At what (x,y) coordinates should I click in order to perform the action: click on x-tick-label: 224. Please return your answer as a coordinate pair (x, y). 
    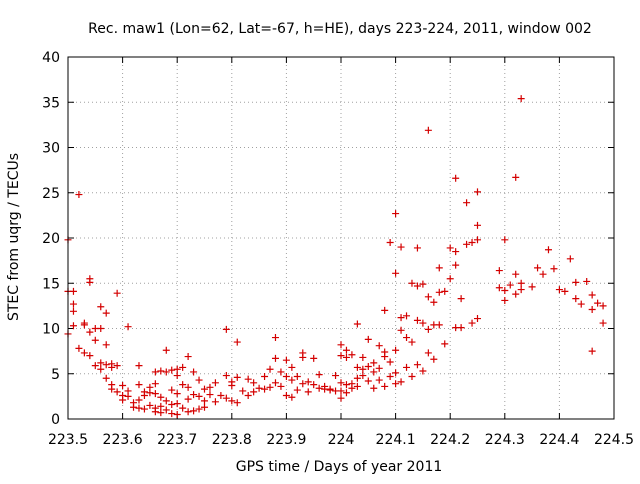
    Looking at the image, I should click on (341, 440).